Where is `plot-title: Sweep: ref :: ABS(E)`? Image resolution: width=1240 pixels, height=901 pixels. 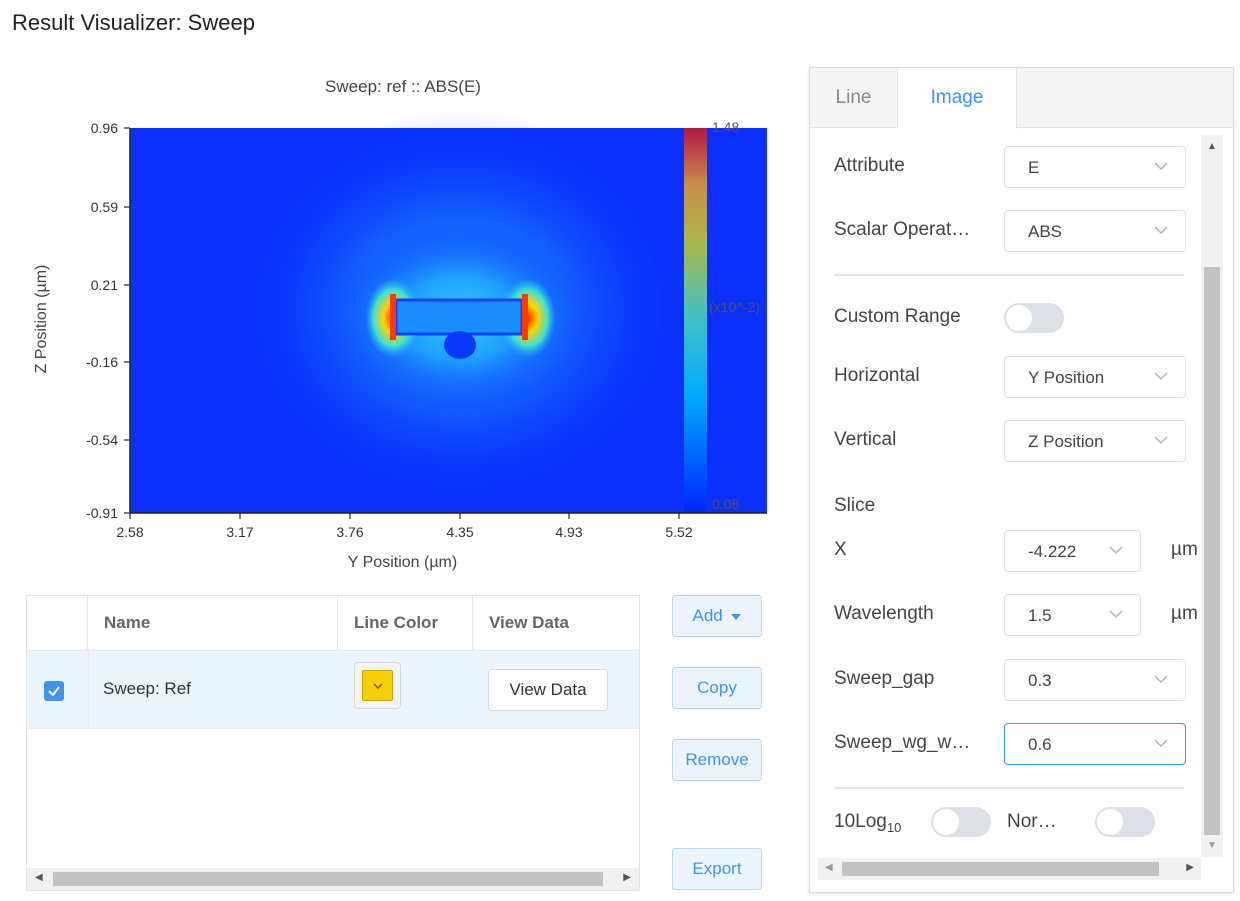 plot-title: Sweep: ref :: ABS(E) is located at coordinates (403, 86).